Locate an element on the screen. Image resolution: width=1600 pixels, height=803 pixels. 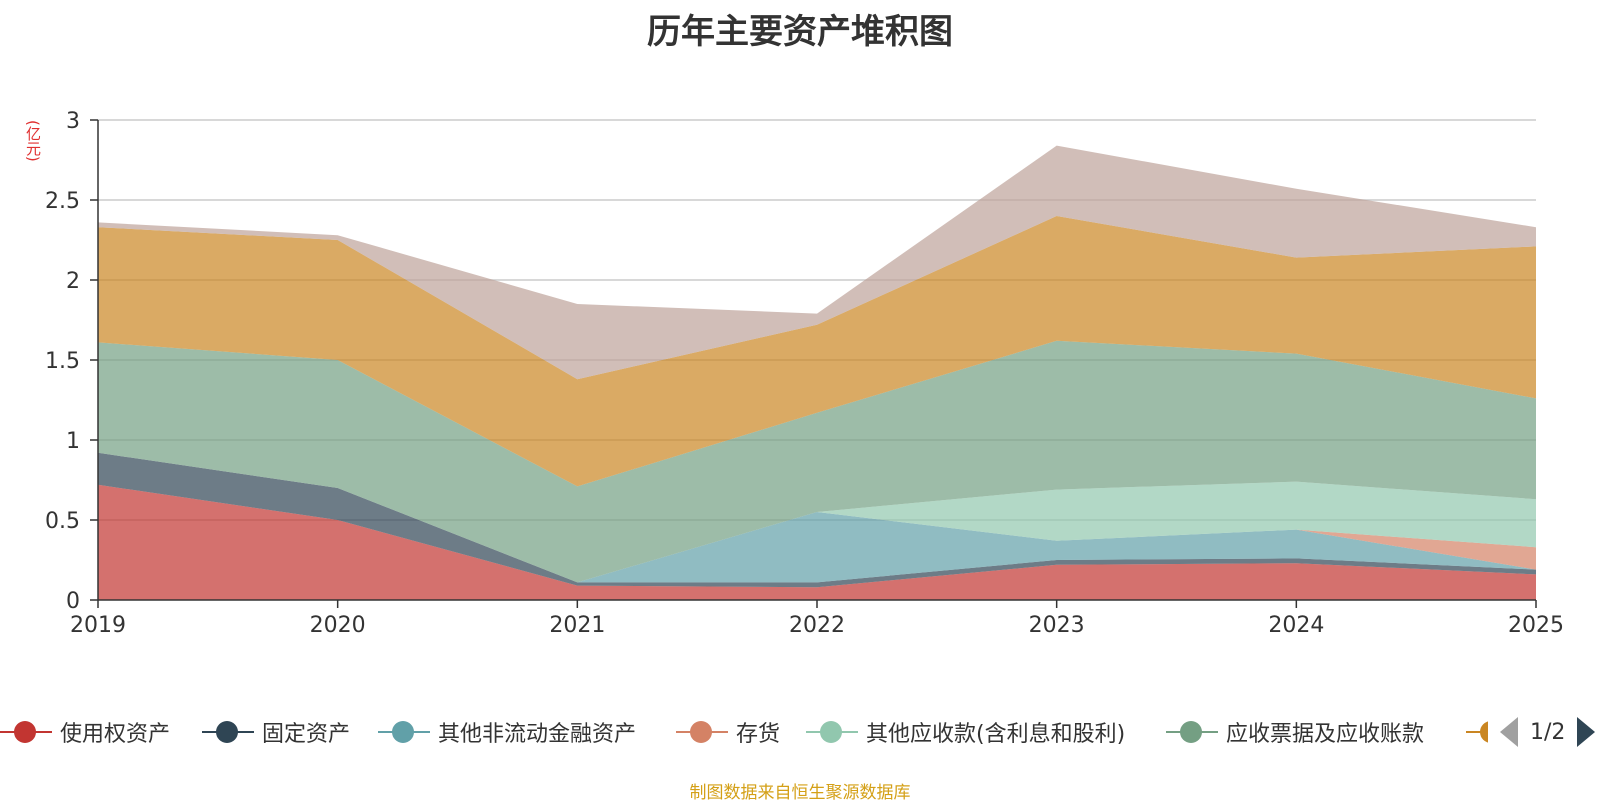
legend-item: 固定资产 is located at coordinates (276, 732).